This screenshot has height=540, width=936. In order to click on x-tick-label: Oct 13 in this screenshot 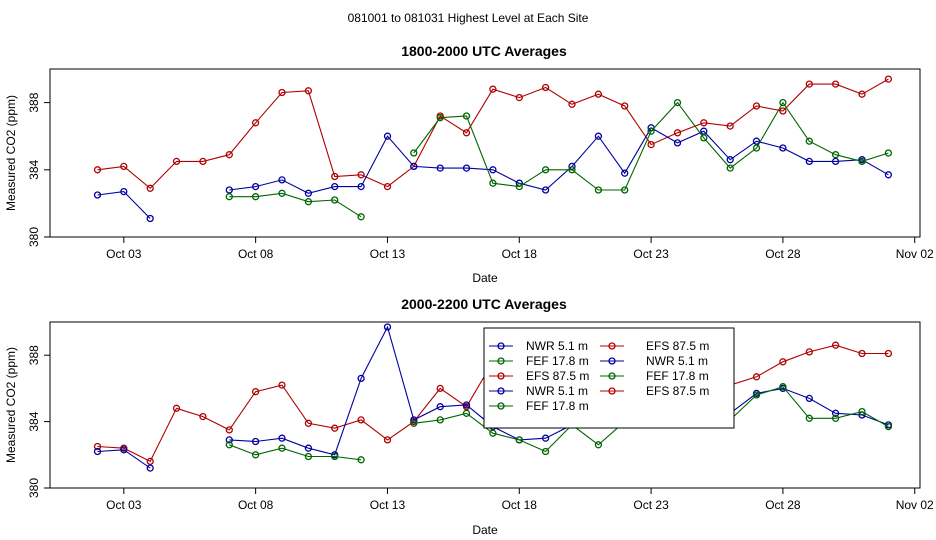, I will do `click(388, 254)`.